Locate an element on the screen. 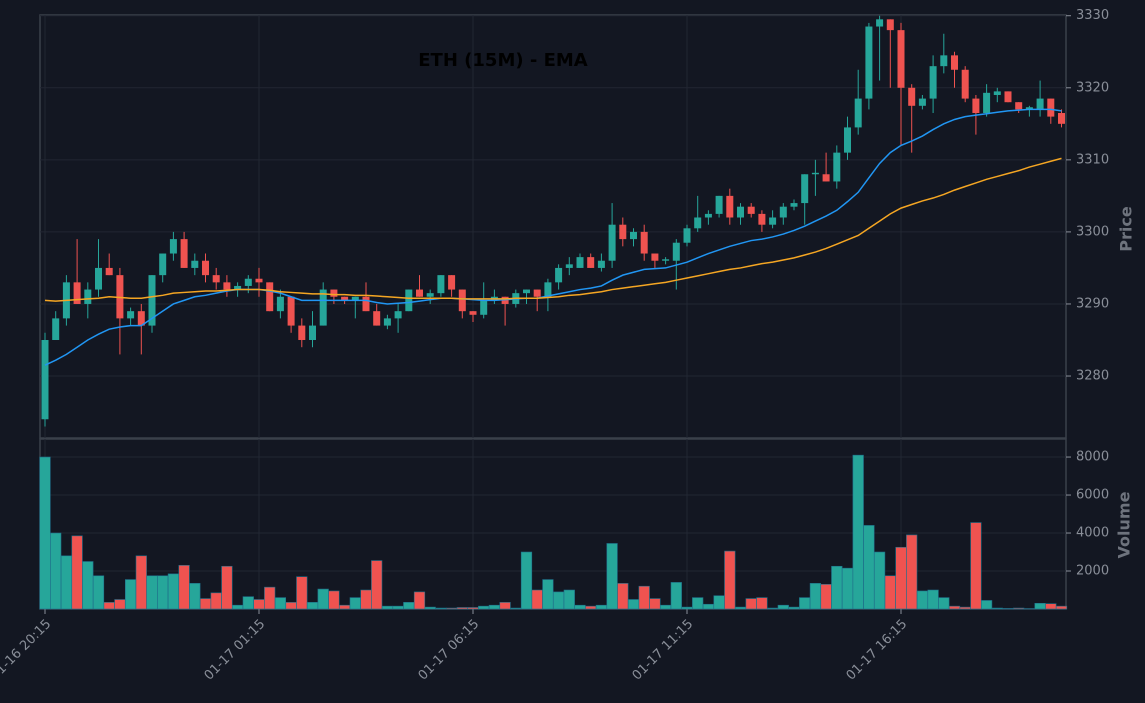  y-tick-label: 3330 is located at coordinates (1092, 15).